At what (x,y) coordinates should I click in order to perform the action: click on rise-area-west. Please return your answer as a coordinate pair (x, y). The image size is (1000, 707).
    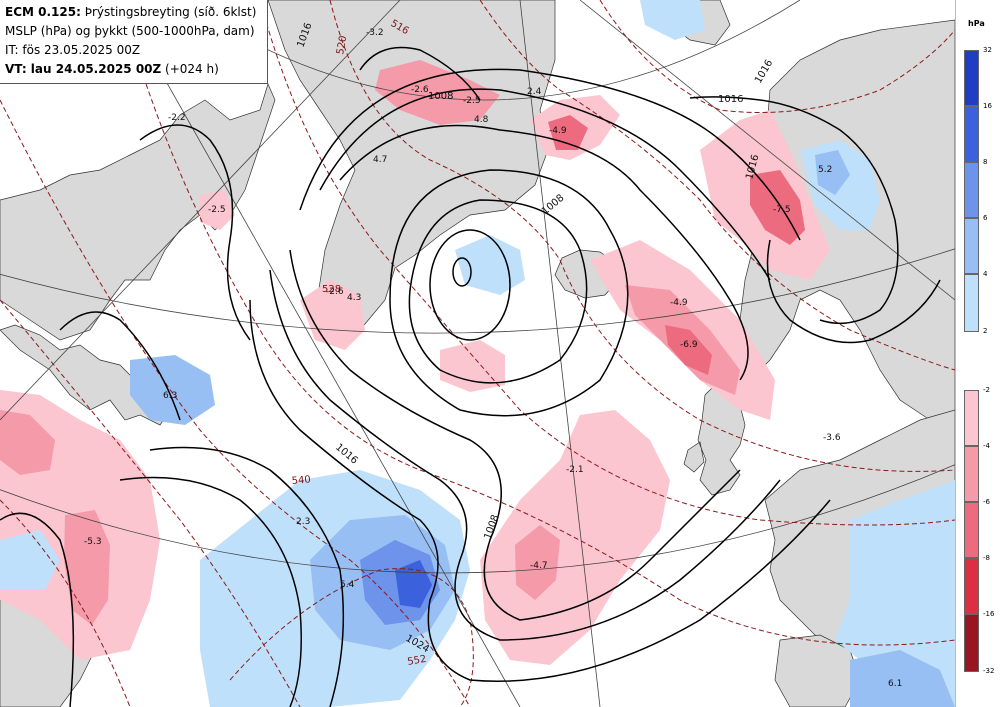
    Looking at the image, I should click on (30, 560).